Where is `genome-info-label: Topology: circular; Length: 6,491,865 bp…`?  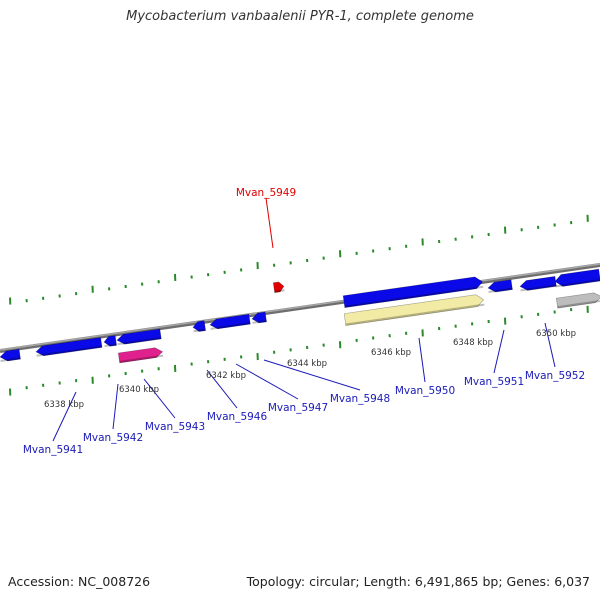
genome-info-label: Topology: circular; Length: 6,491,865 bp… is located at coordinates (418, 581).